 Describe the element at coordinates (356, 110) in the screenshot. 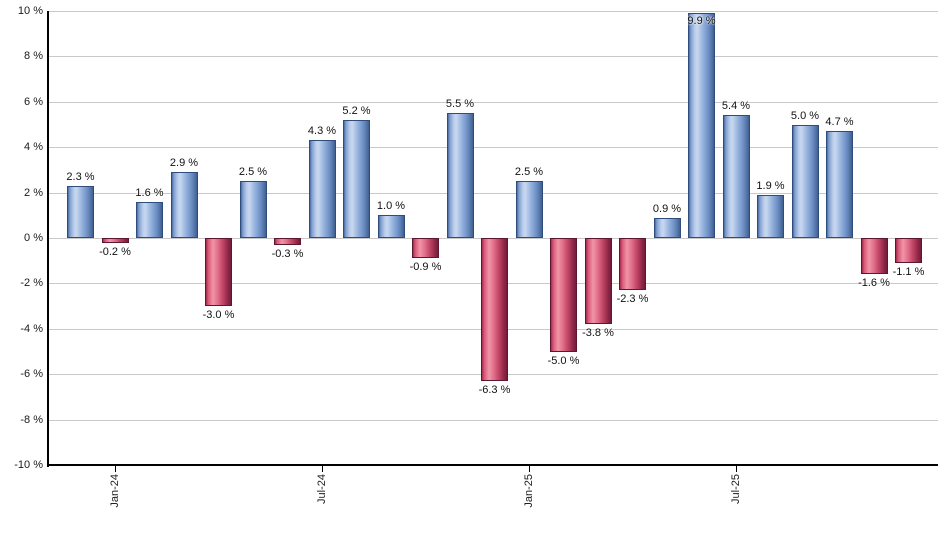

I see `bar-value-label: 5.2 %` at that location.